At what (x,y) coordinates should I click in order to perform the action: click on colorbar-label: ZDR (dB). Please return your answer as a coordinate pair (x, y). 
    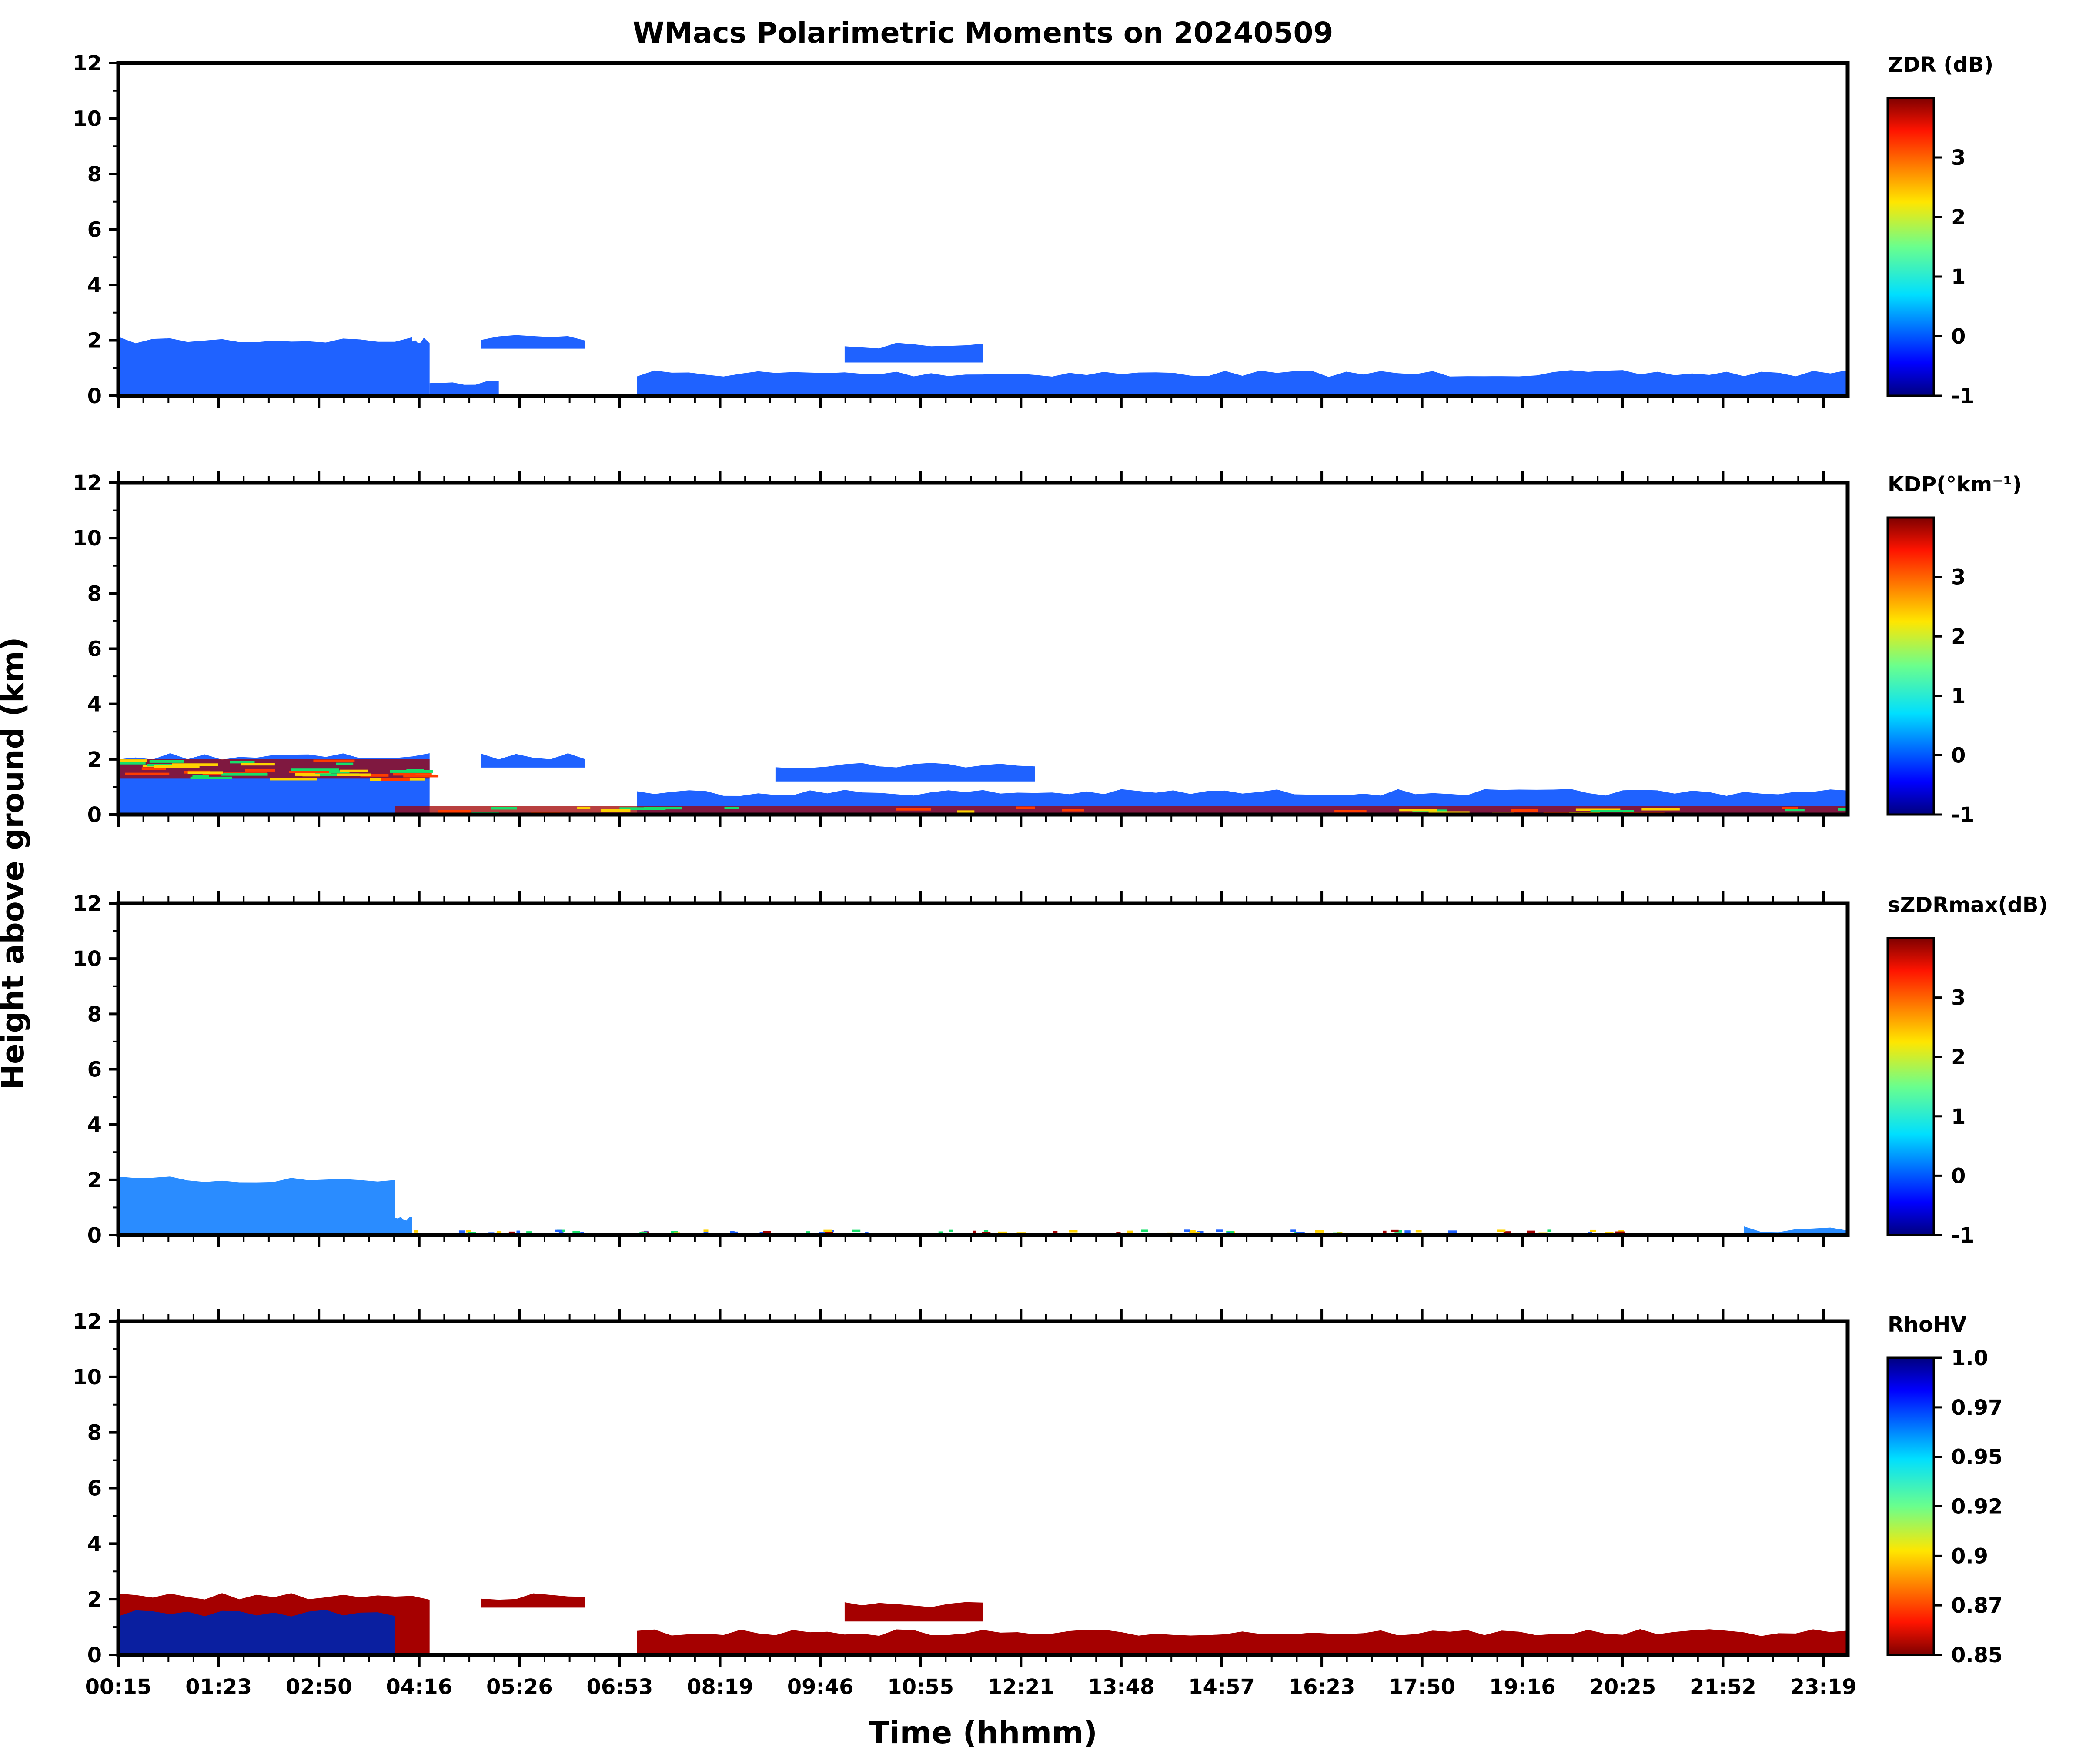
    Looking at the image, I should click on (1940, 65).